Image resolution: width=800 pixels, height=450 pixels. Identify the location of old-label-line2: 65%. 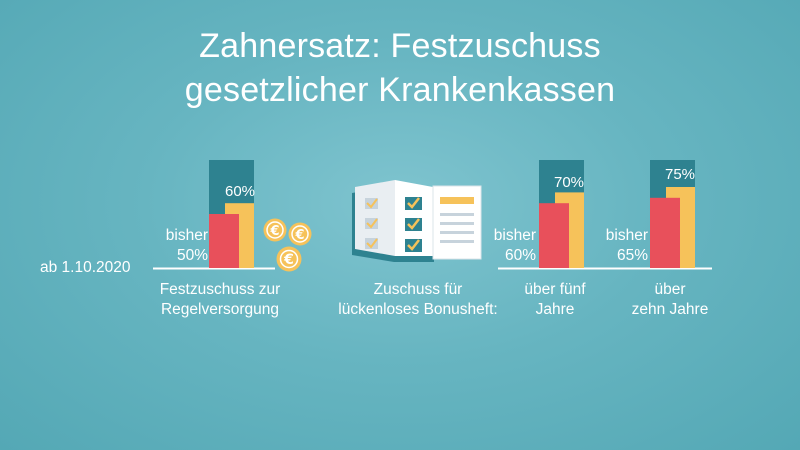
(632, 255).